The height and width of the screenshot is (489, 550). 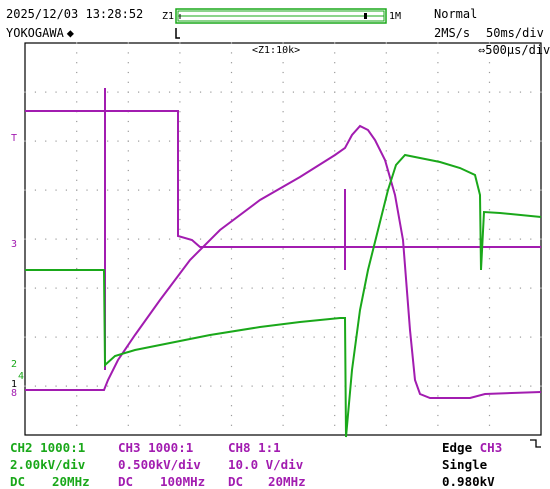 I want to click on trigger-level: 0.980kV, so click(x=468, y=481).